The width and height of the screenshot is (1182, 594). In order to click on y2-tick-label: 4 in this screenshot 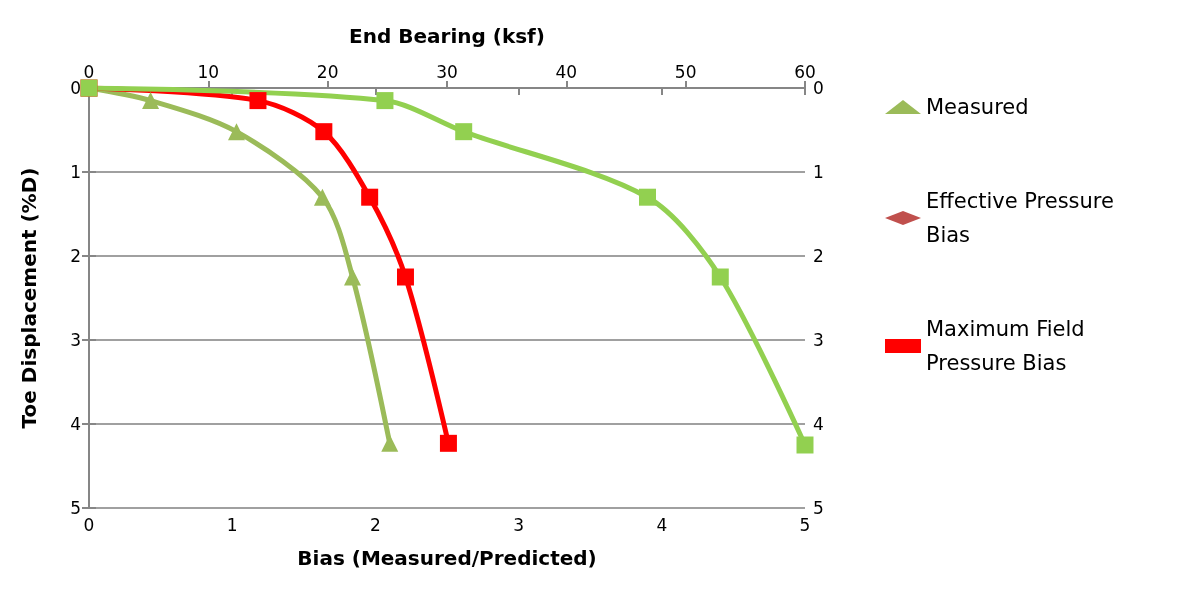, I will do `click(818, 424)`.